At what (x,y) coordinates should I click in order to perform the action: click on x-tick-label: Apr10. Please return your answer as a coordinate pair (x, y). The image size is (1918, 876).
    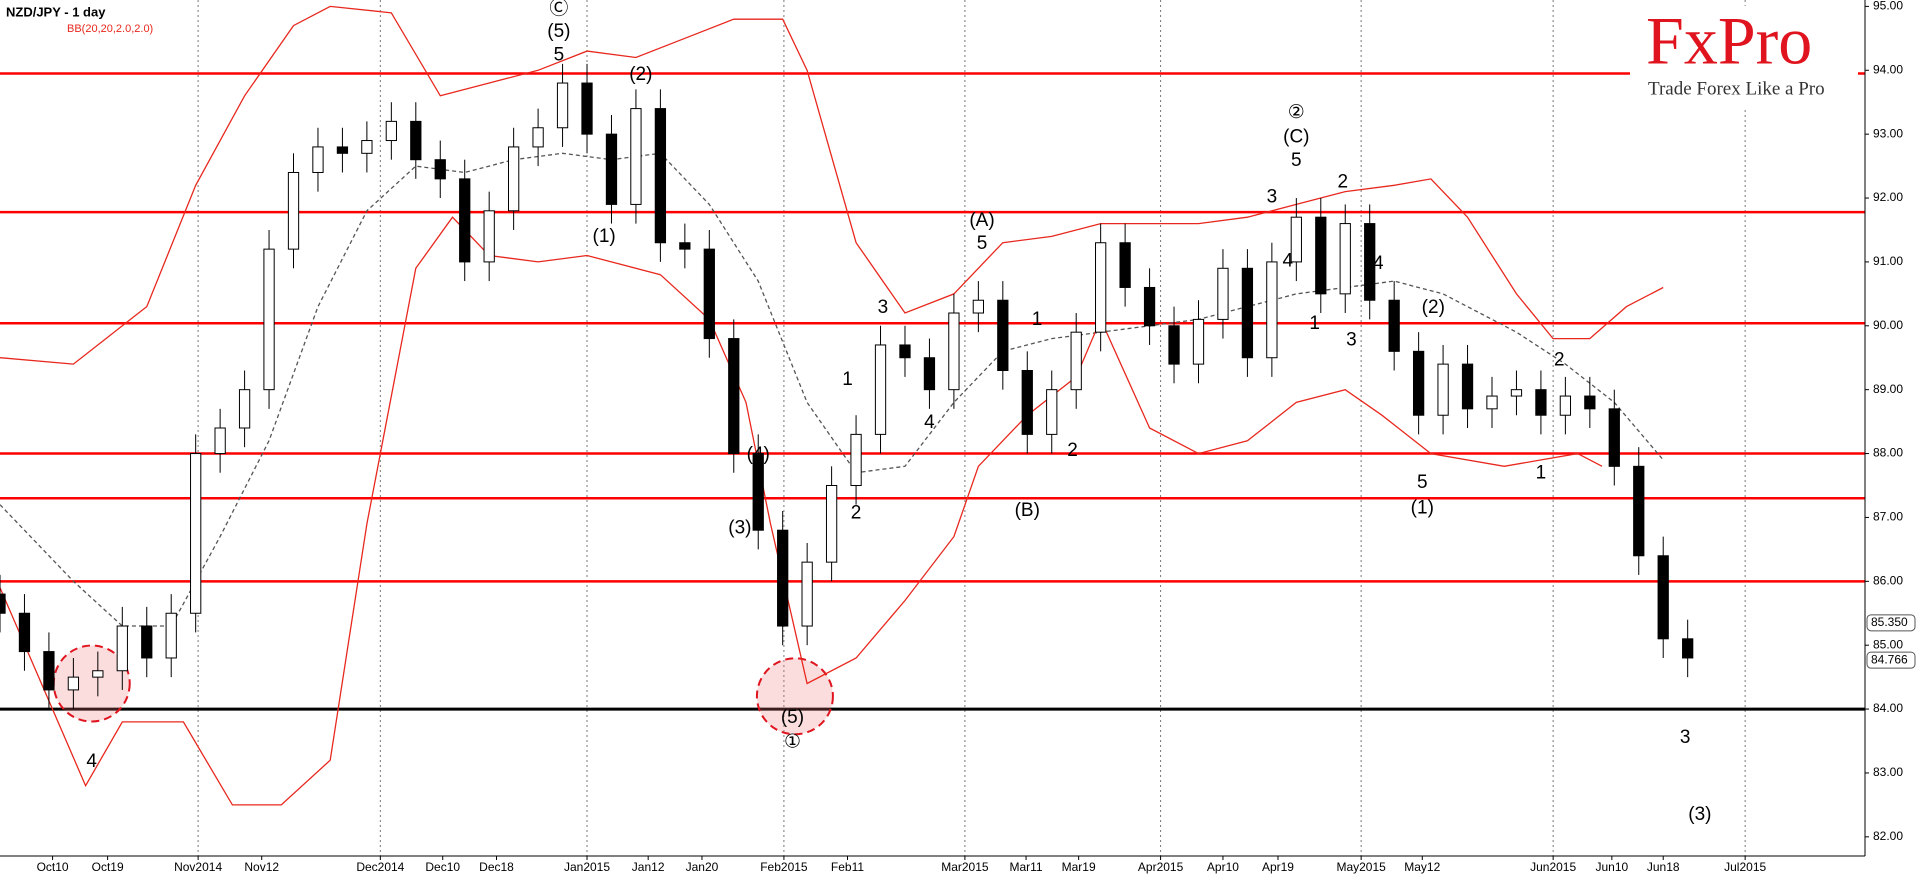
    Looking at the image, I should click on (1223, 867).